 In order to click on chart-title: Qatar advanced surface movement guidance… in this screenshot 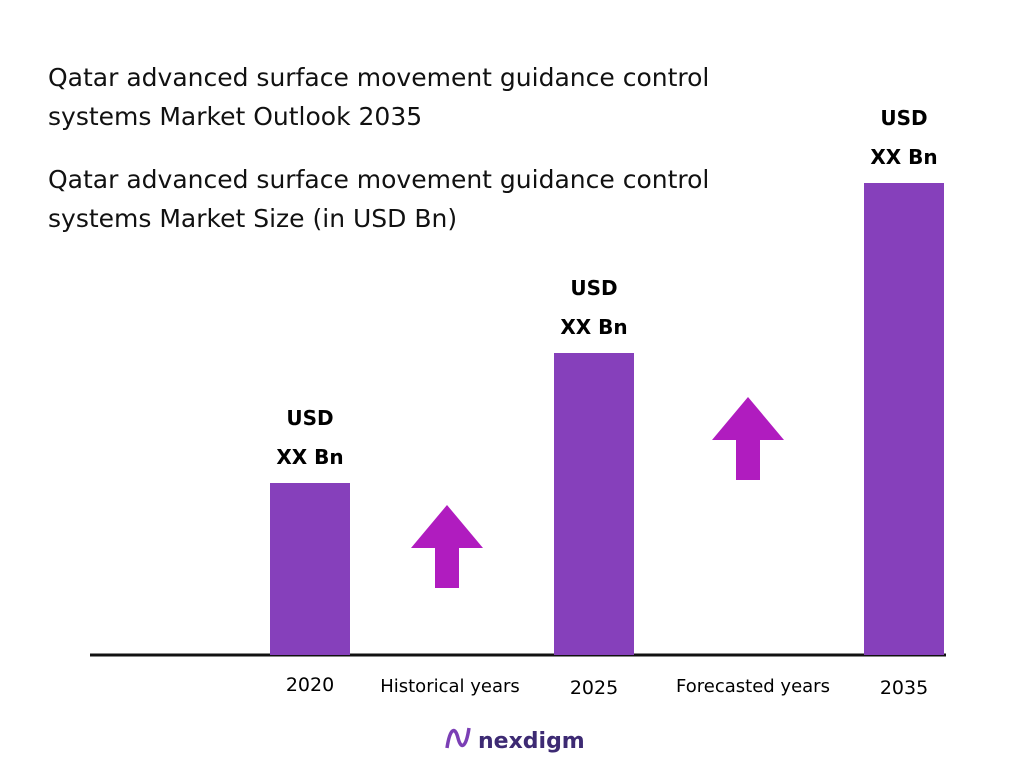, I will do `click(379, 97)`.